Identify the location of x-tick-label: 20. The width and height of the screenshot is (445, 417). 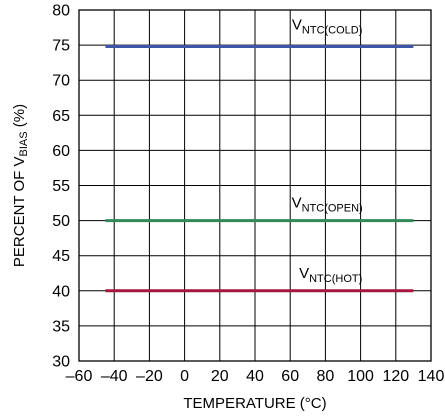
(220, 376).